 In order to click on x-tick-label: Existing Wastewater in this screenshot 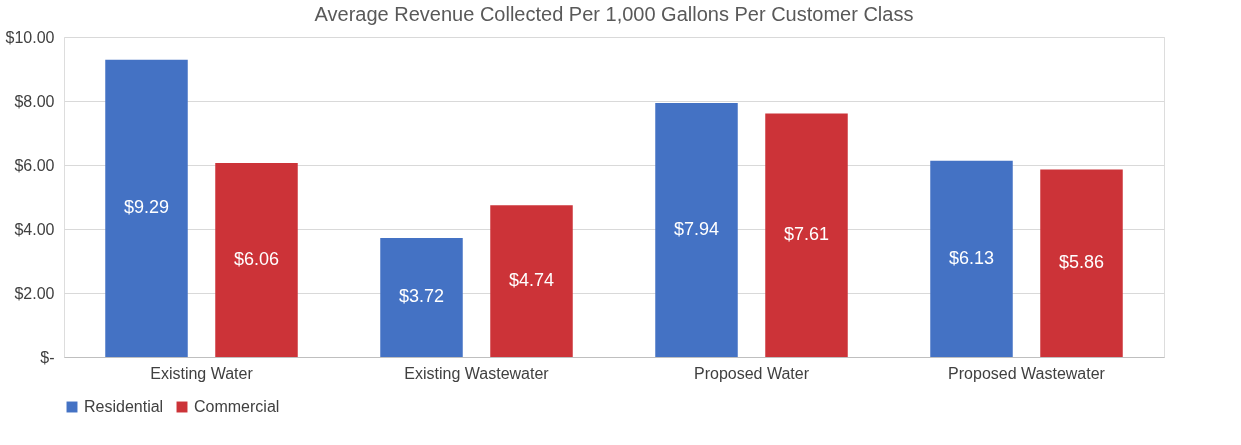, I will do `click(477, 373)`.